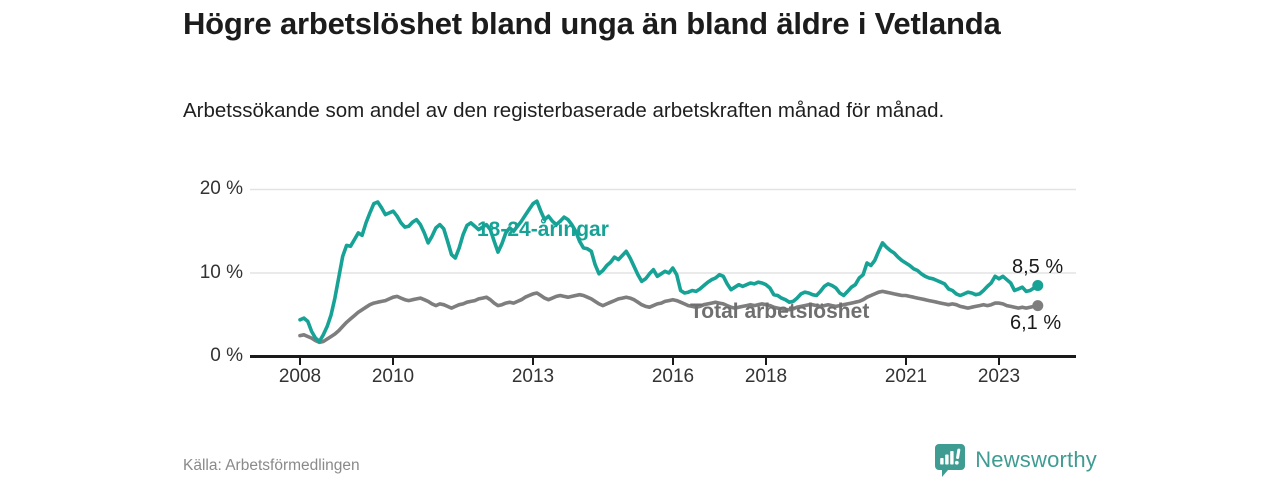 The image size is (1280, 480). What do you see at coordinates (1038, 306) in the screenshot?
I see `end-dot-total` at bounding box center [1038, 306].